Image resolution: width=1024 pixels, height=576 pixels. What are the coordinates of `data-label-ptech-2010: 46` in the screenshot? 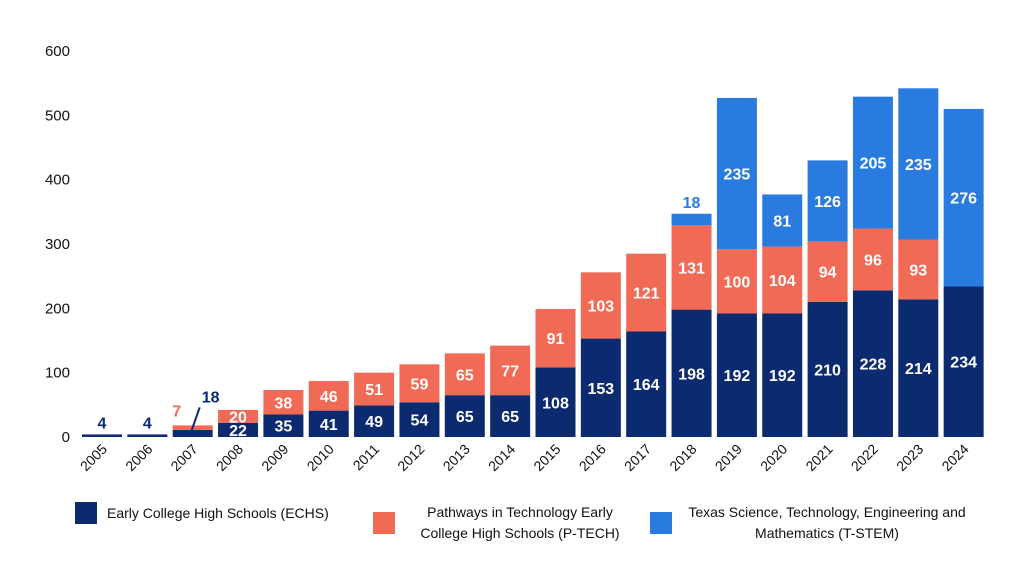 It's located at (329, 397).